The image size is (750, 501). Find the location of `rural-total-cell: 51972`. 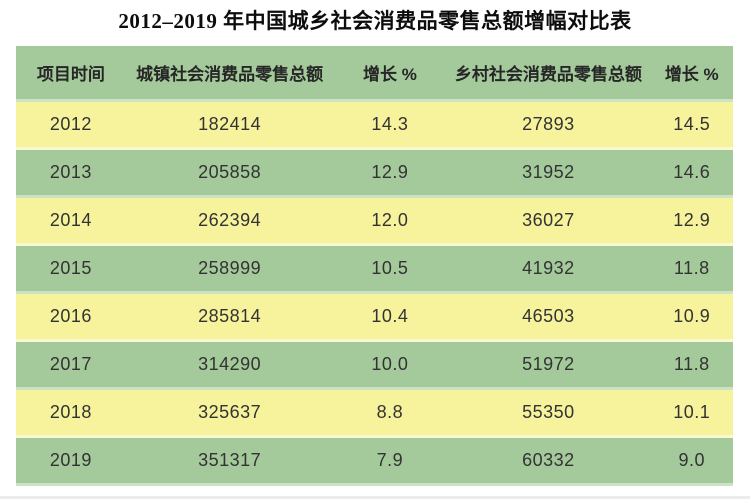

rural-total-cell: 51972 is located at coordinates (548, 364).